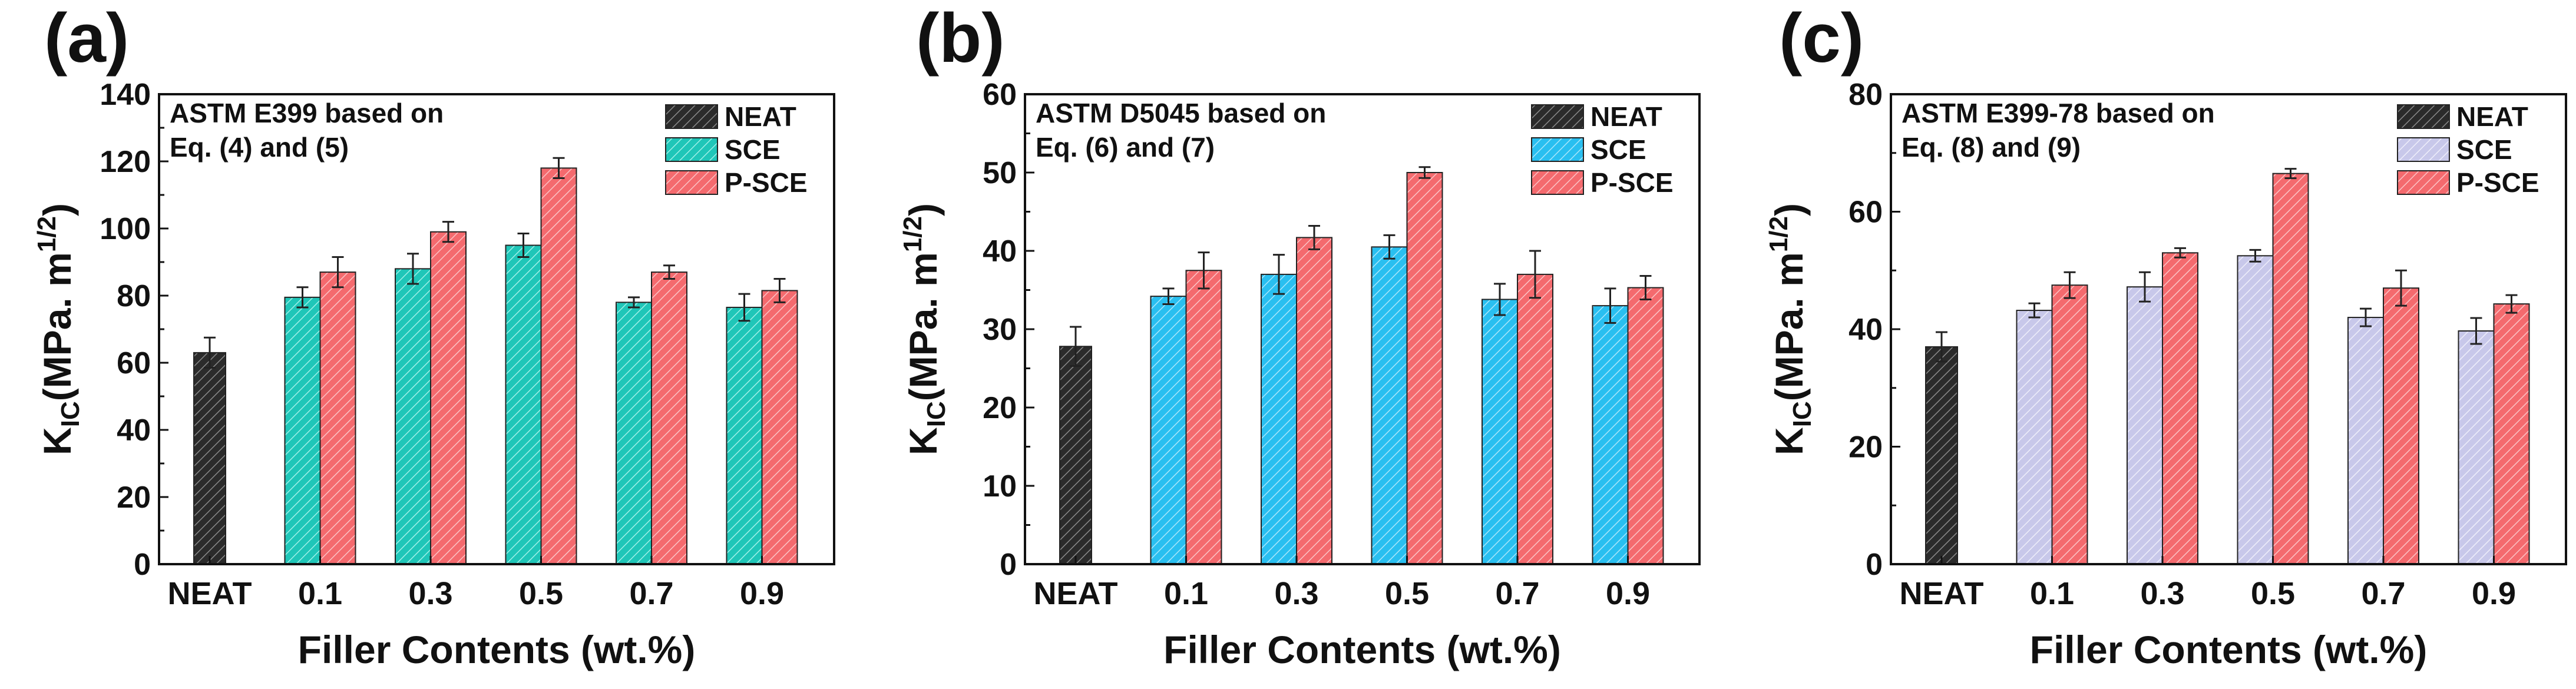 This screenshot has height=689, width=2576. What do you see at coordinates (86, 38) in the screenshot?
I see `panel-label: (a)` at bounding box center [86, 38].